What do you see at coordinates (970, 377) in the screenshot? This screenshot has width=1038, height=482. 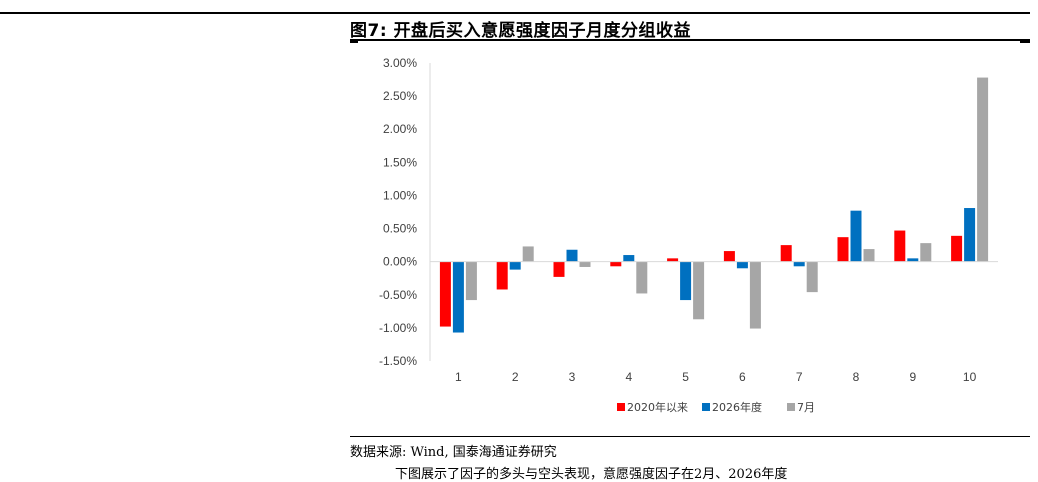 I see `x-tick-label: 10` at bounding box center [970, 377].